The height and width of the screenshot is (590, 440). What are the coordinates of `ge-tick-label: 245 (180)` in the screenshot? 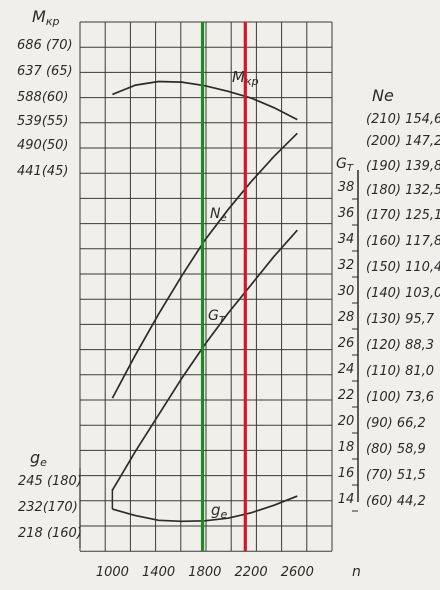 It's located at (50, 481).